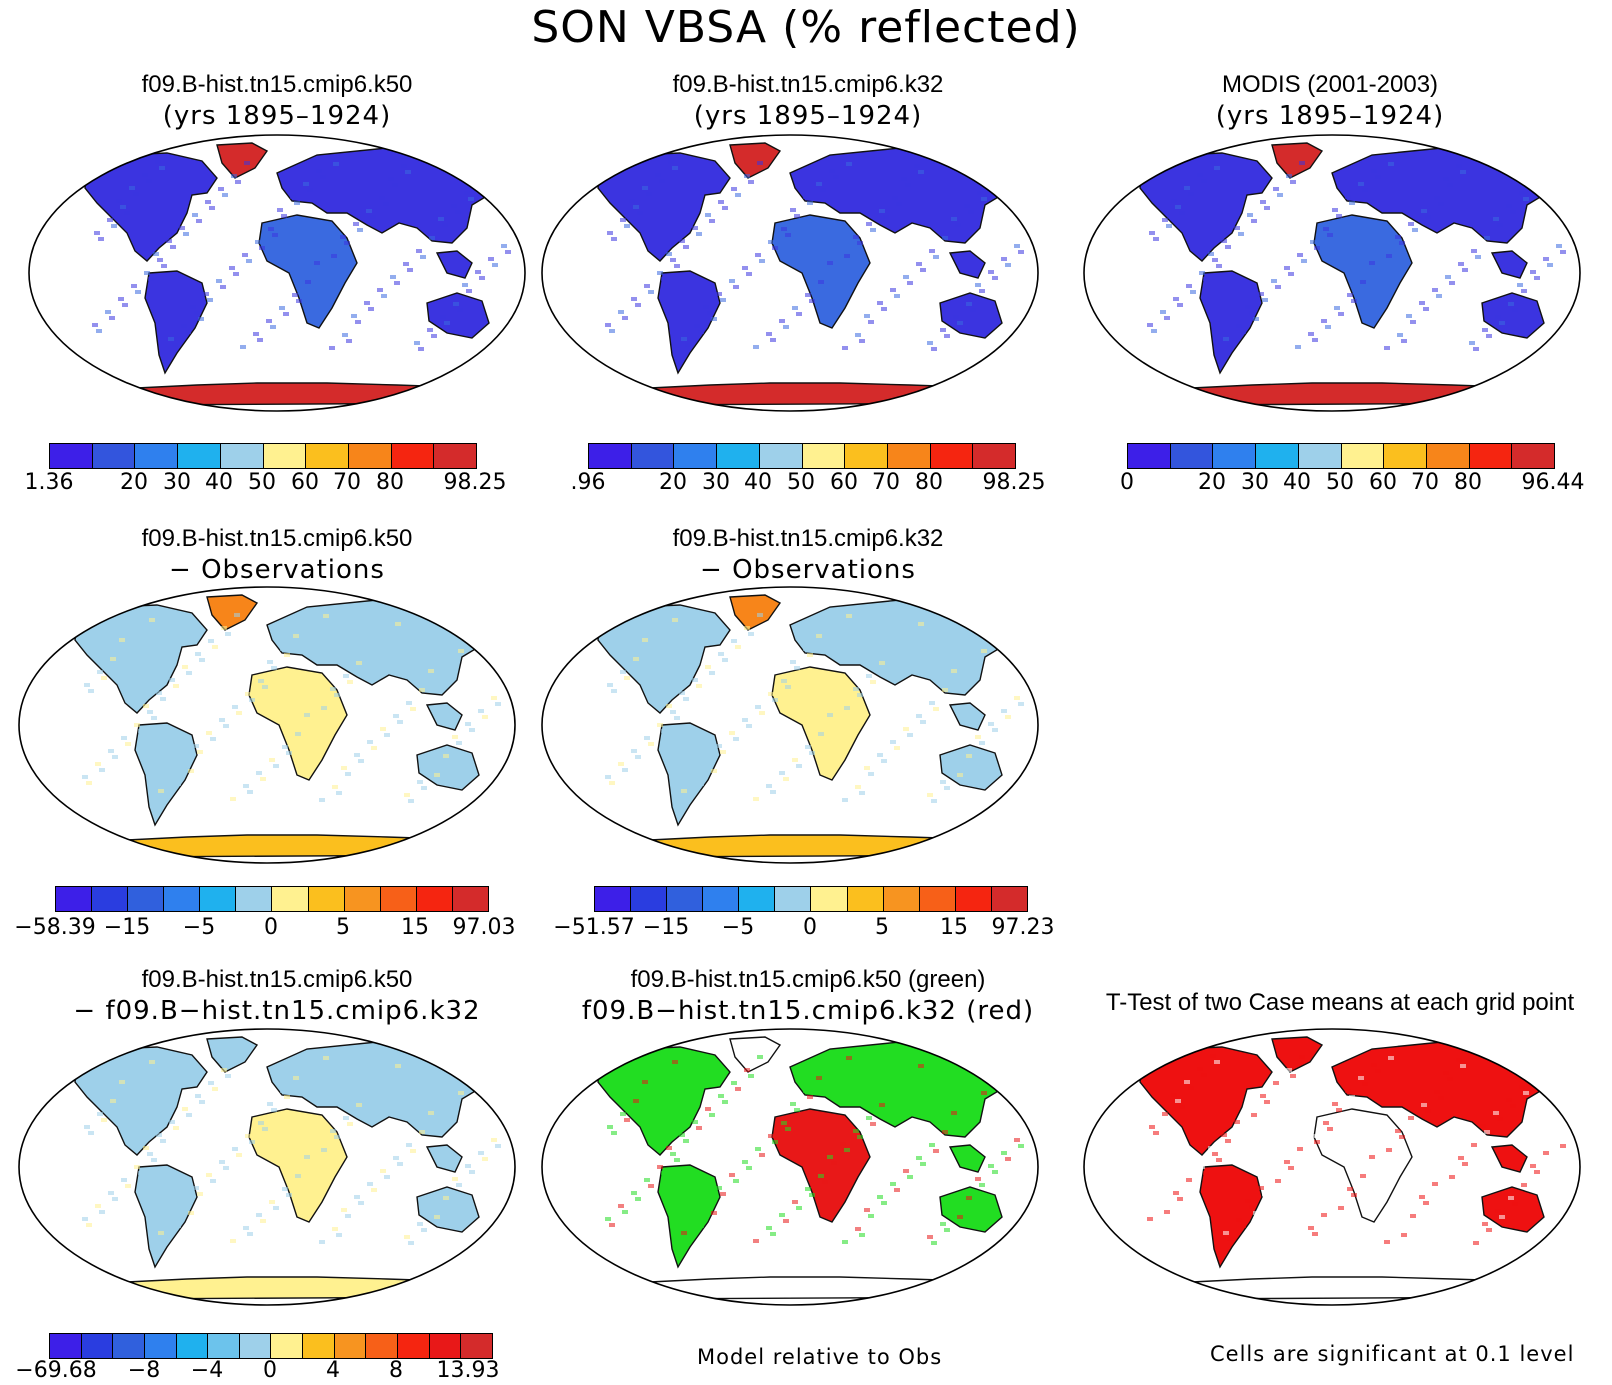 The height and width of the screenshot is (1385, 1612). I want to click on south-america, so click(176, 322).